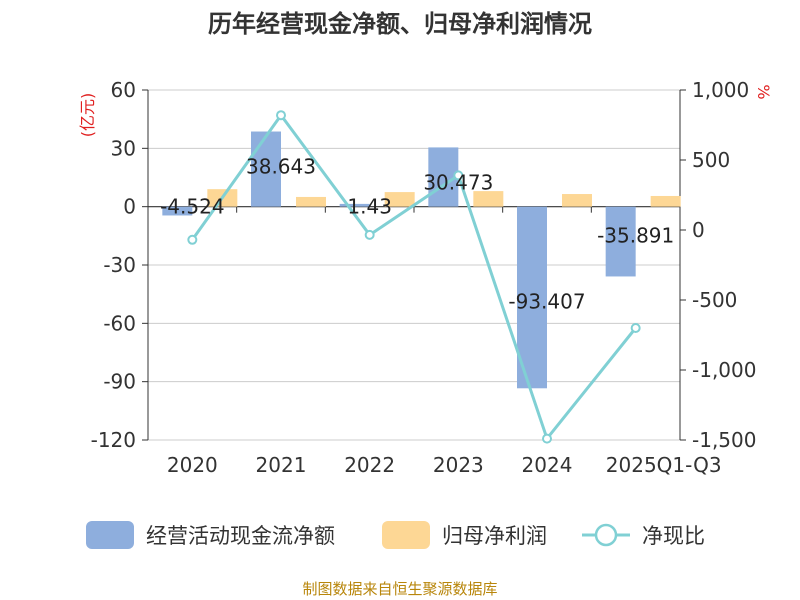  Describe the element at coordinates (711, 160) in the screenshot. I see `right-tick-label: 500` at that location.